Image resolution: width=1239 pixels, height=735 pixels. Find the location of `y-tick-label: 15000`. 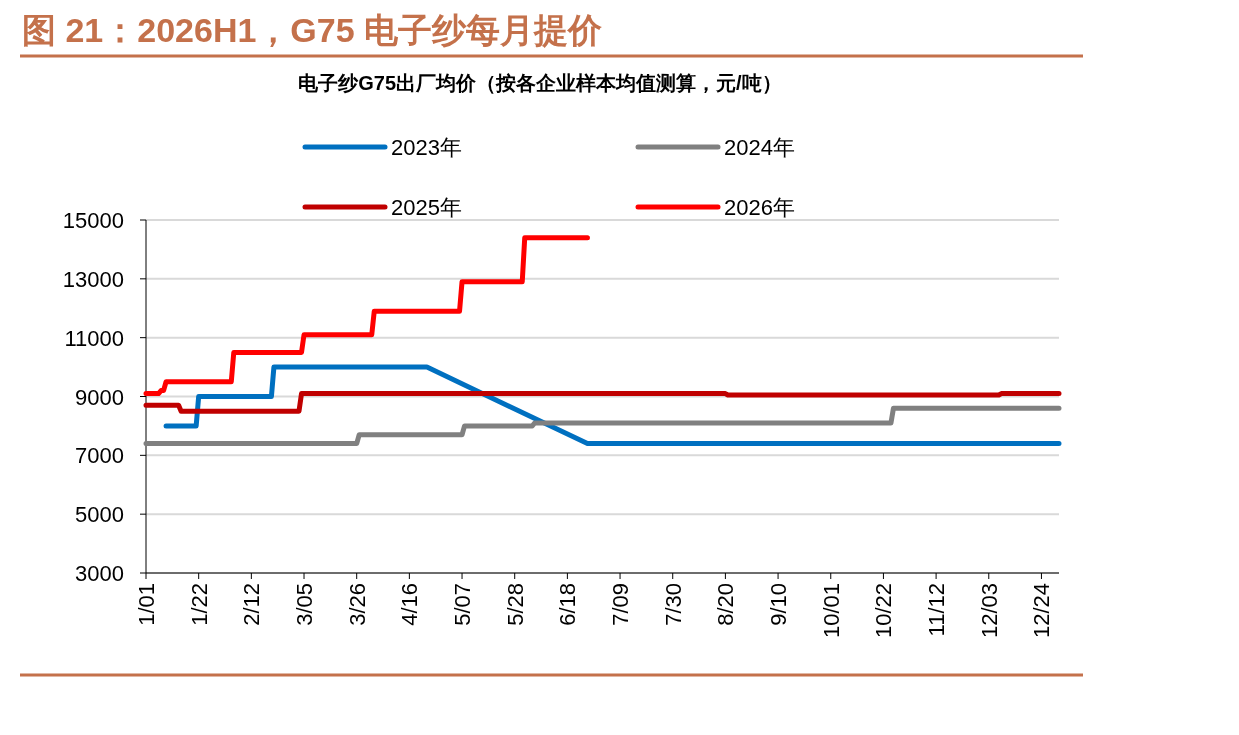

y-tick-label: 15000 is located at coordinates (93, 220).